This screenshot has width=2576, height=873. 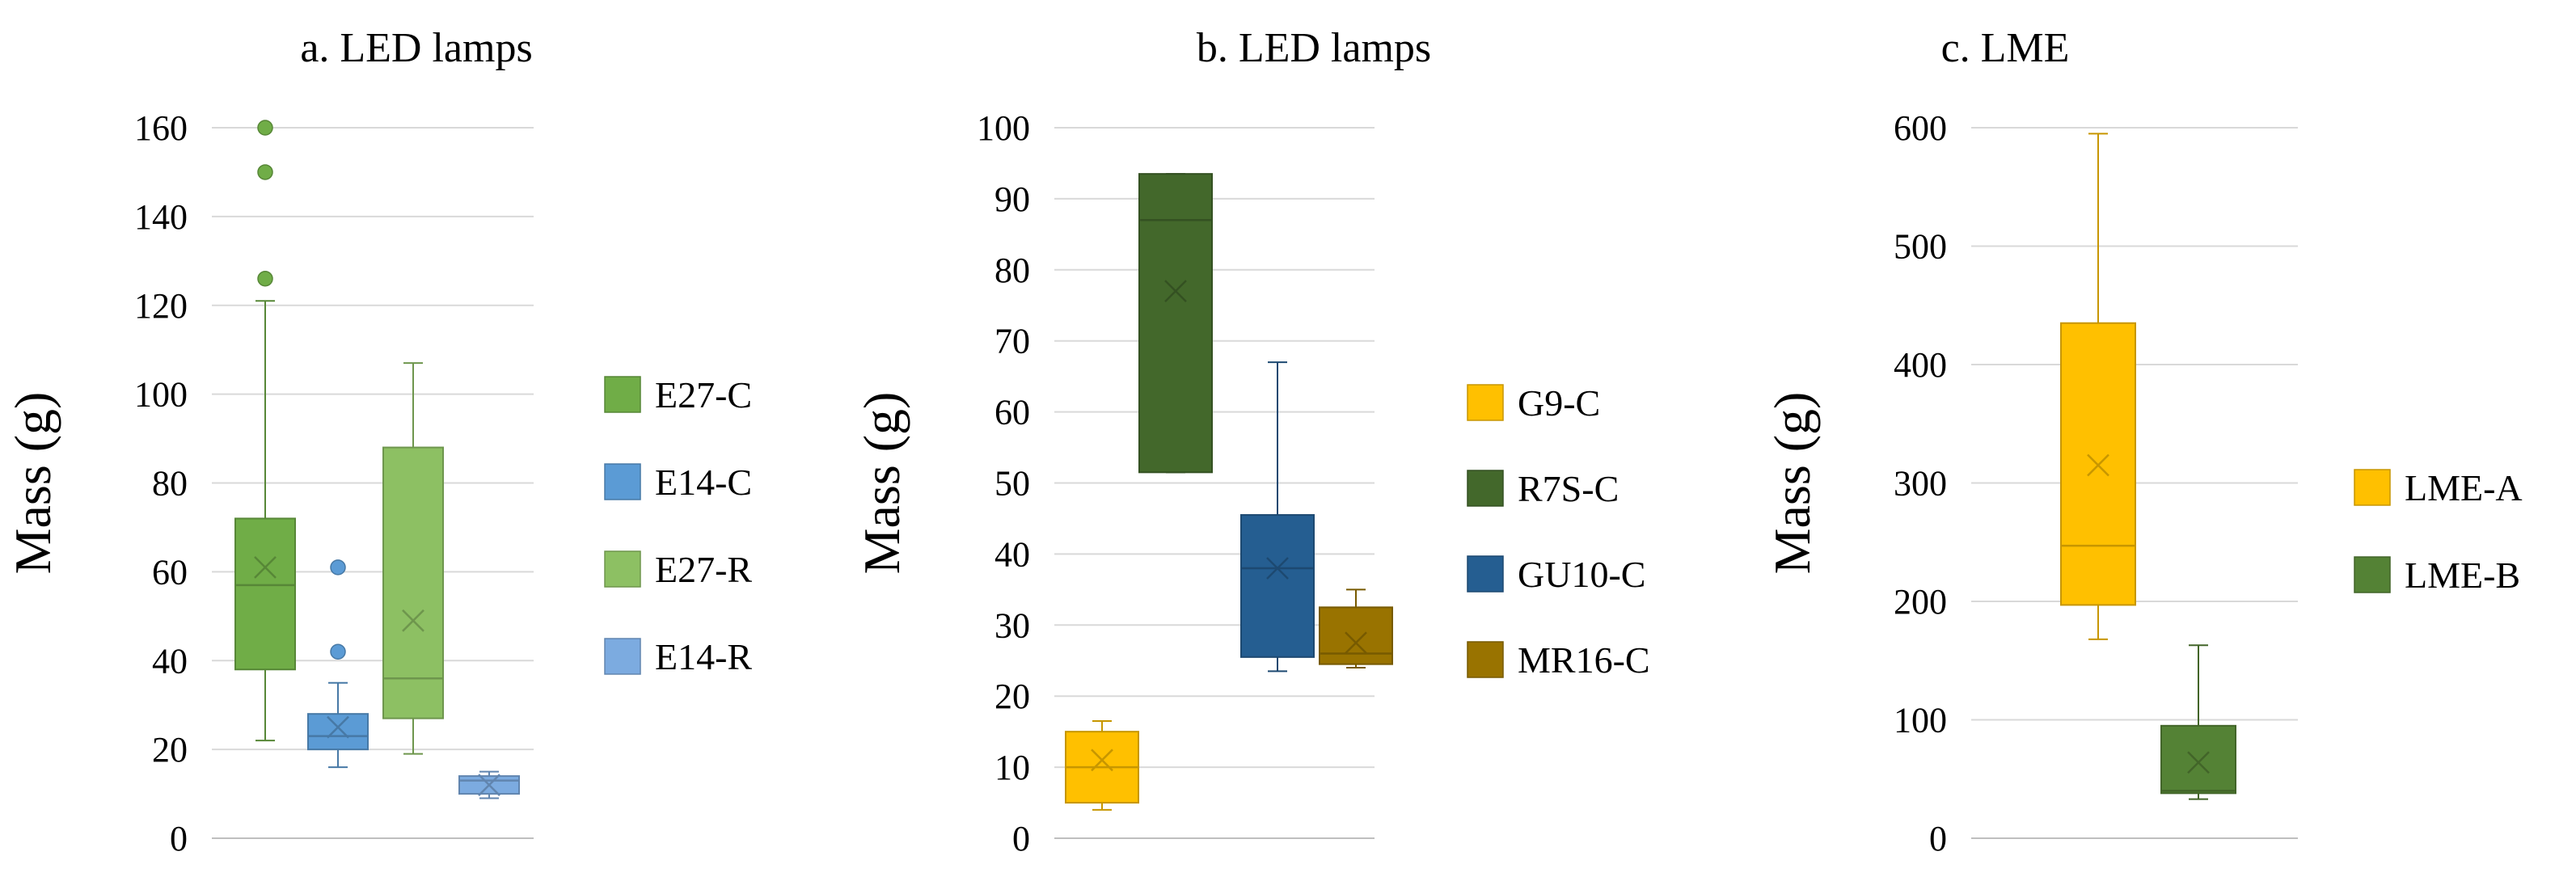 What do you see at coordinates (1012, 199) in the screenshot?
I see `y-tick-label: 90` at bounding box center [1012, 199].